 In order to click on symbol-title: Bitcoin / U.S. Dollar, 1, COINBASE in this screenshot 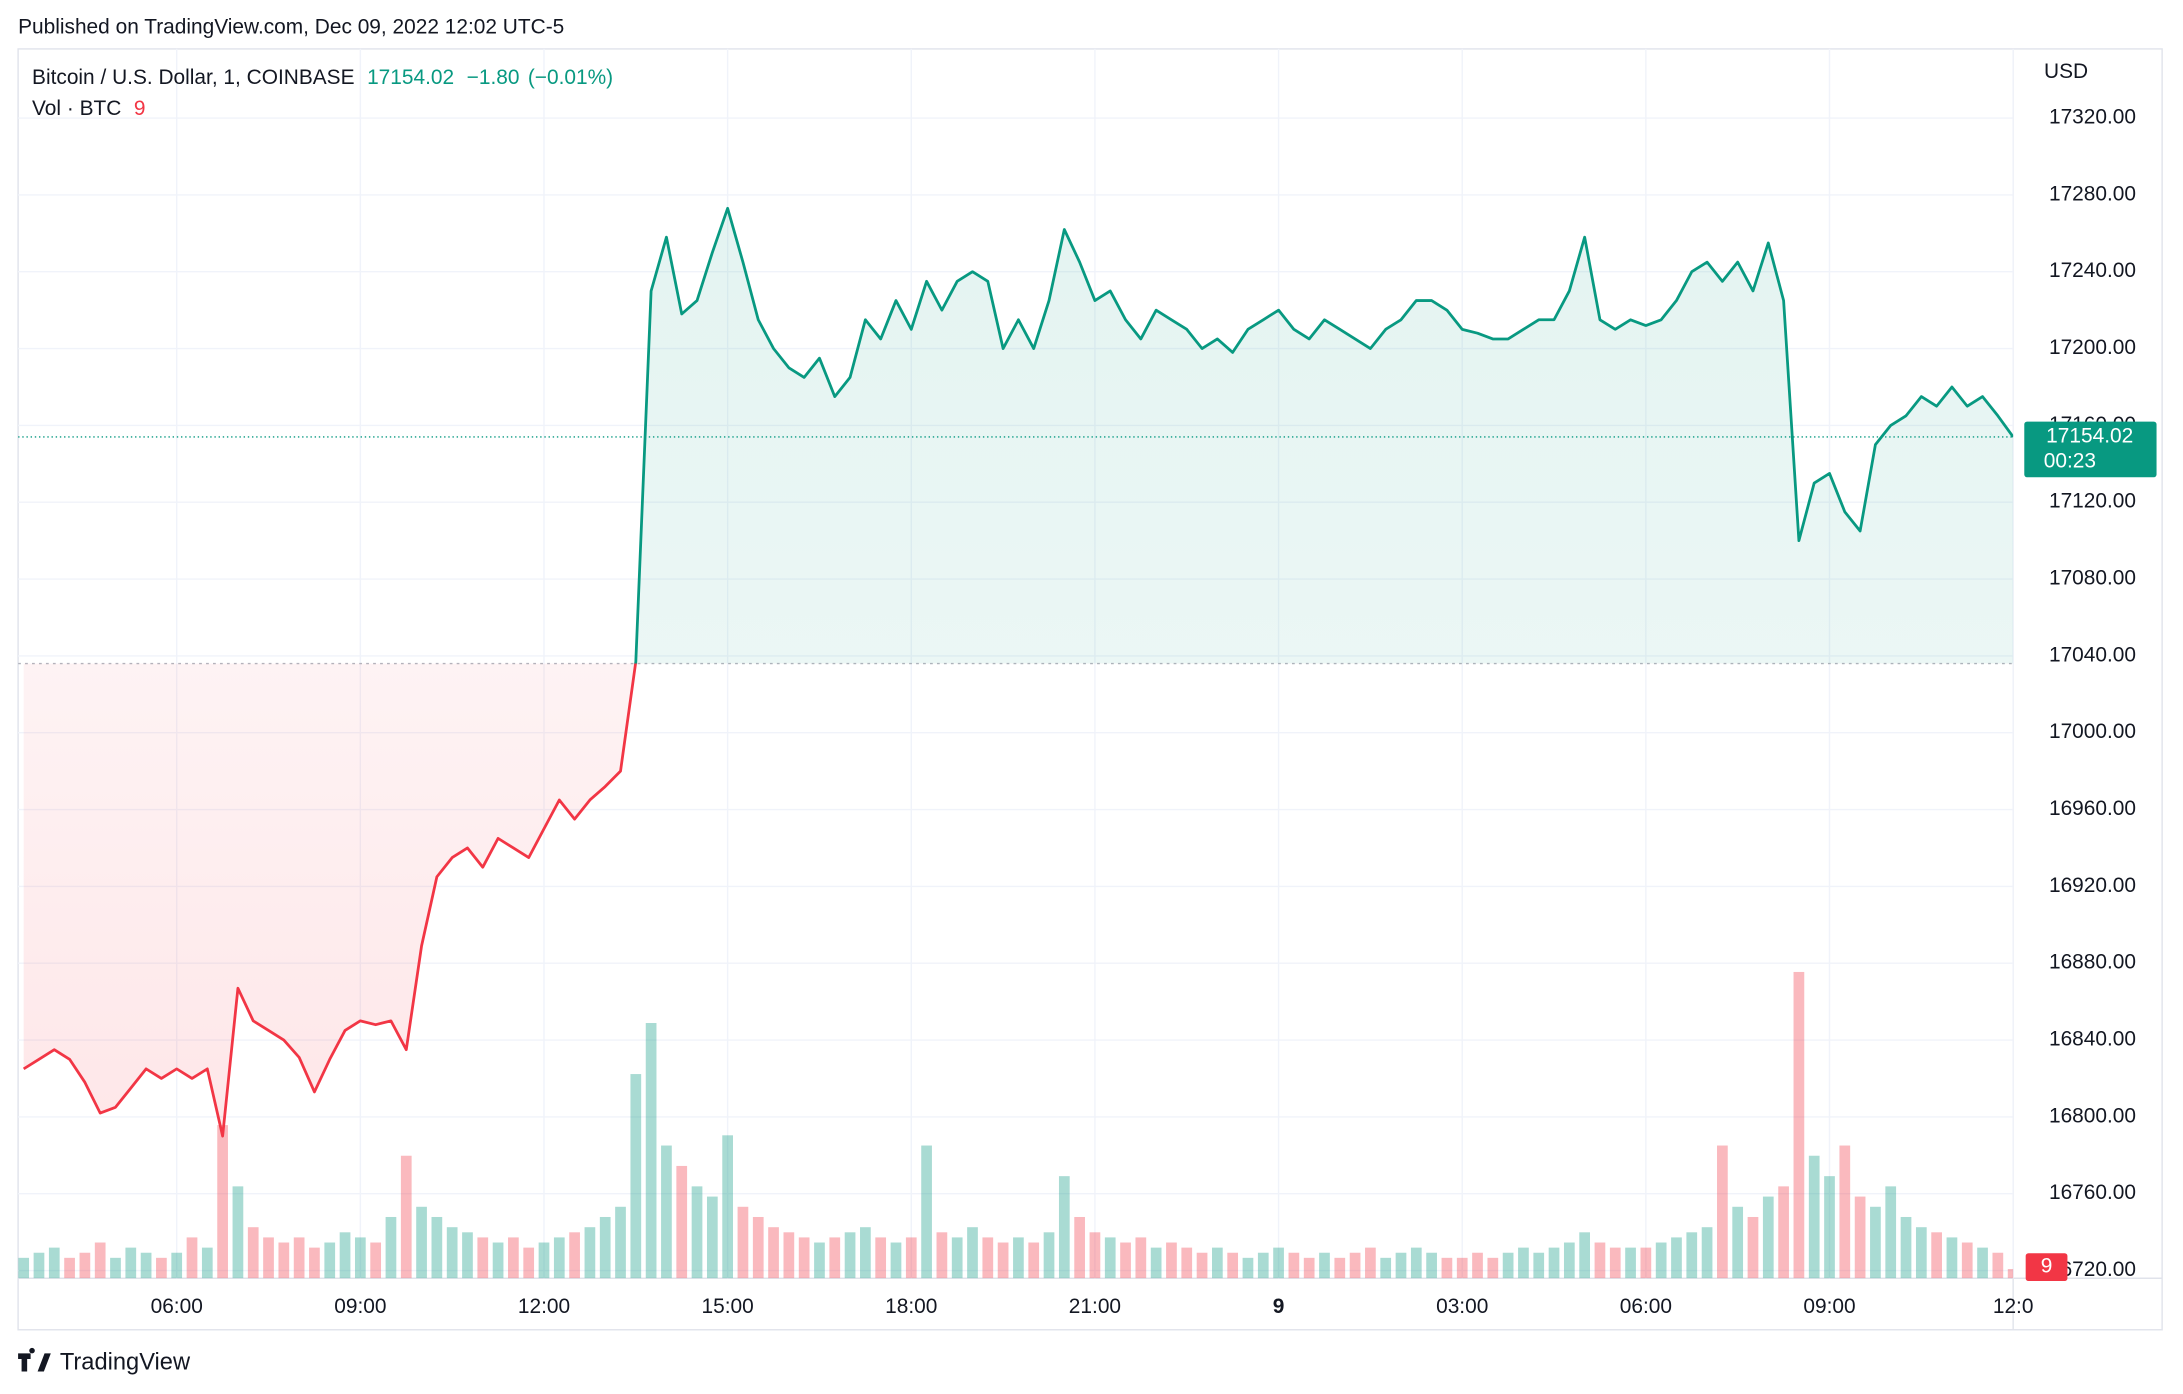, I will do `click(193, 77)`.